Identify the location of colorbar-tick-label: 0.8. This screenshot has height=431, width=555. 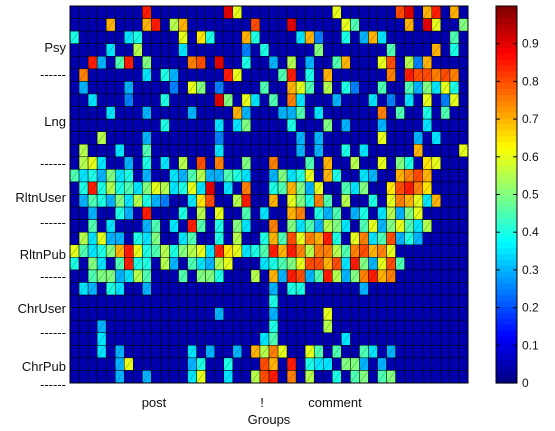
(530, 81).